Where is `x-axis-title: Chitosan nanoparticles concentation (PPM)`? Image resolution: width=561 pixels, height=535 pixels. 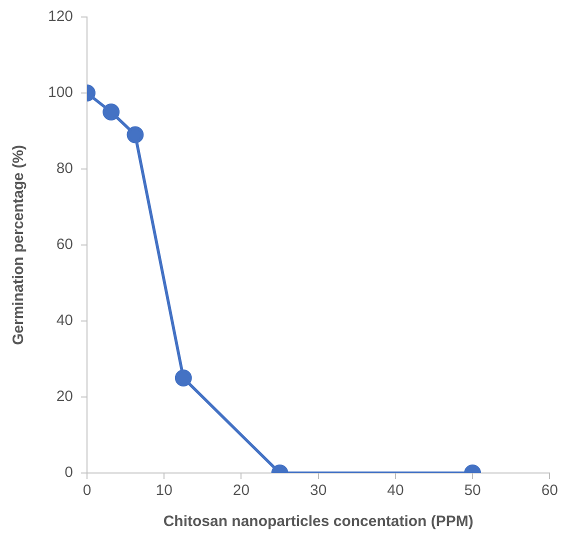 x-axis-title: Chitosan nanoparticles concentation (PPM) is located at coordinates (318, 521).